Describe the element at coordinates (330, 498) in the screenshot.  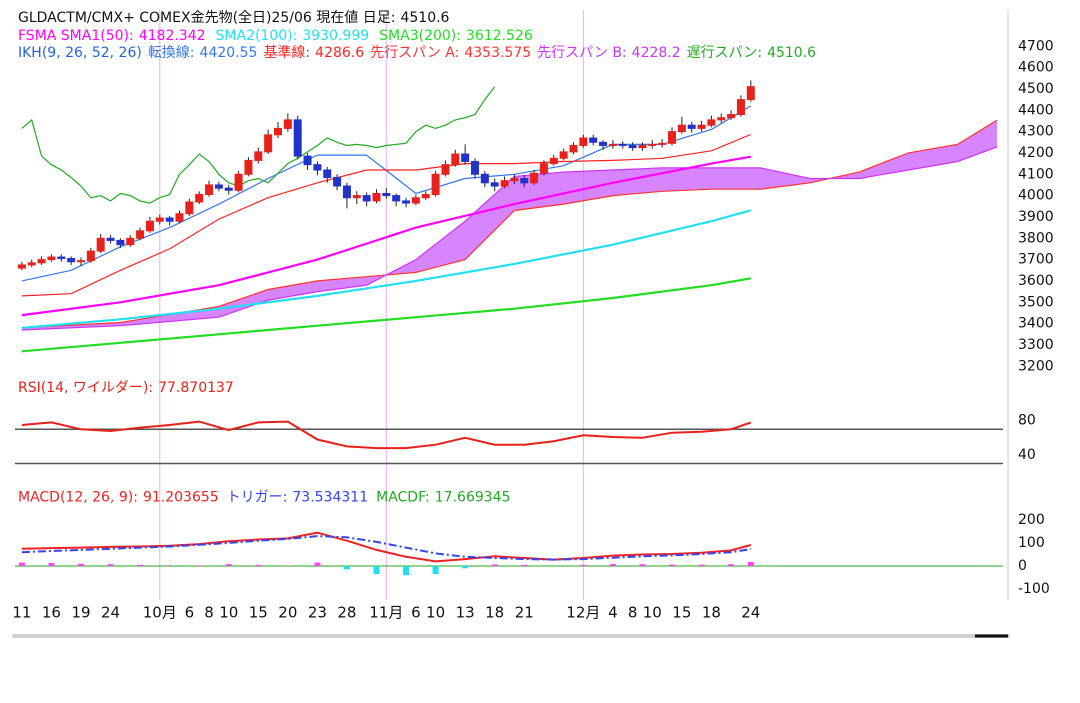
I see `legend-value: 73.534311` at that location.